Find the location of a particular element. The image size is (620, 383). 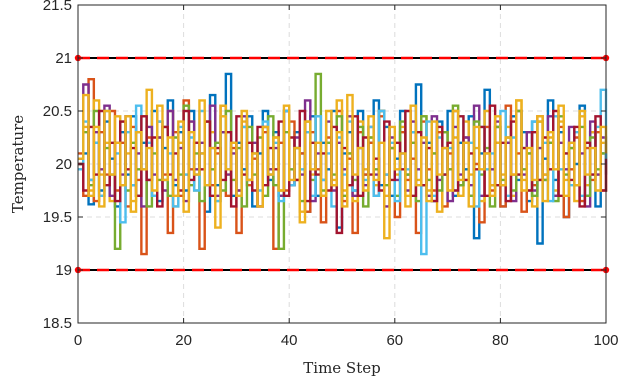

x-tick-label: 20 is located at coordinates (183, 340).